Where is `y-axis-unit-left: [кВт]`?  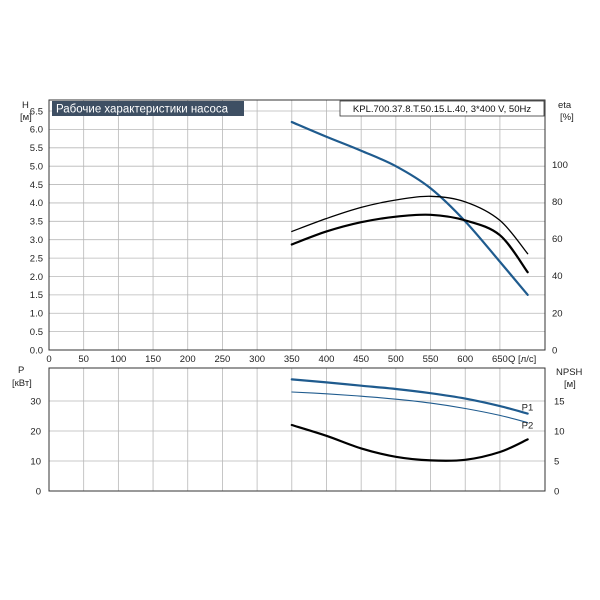 y-axis-unit-left: [кВт] is located at coordinates (22, 383).